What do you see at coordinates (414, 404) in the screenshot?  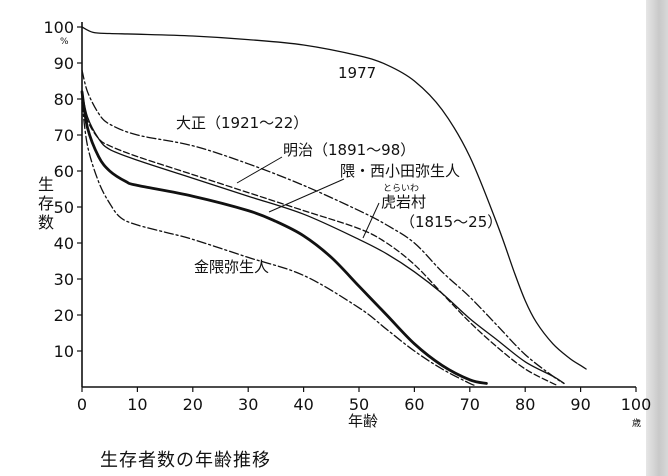 I see `x-tick-label-6: 60` at bounding box center [414, 404].